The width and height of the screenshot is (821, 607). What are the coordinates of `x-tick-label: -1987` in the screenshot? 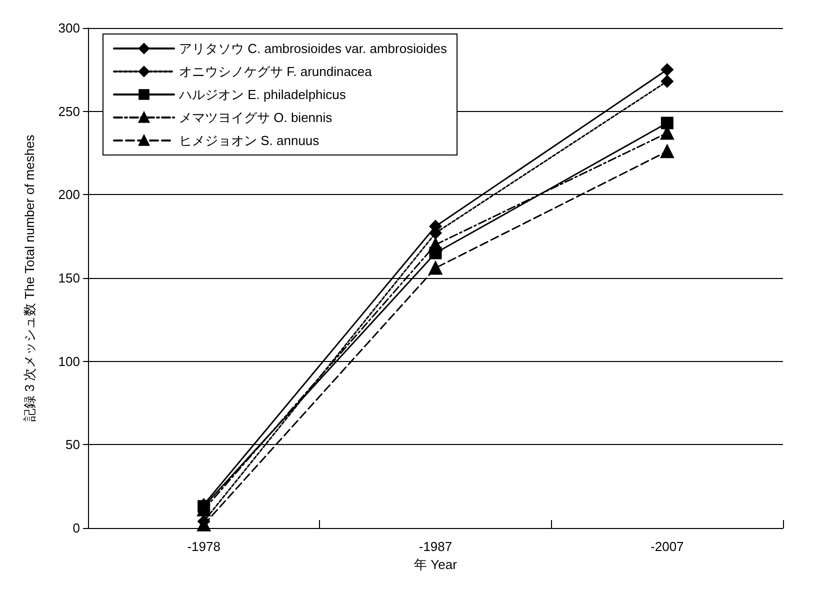 It's located at (435, 546).